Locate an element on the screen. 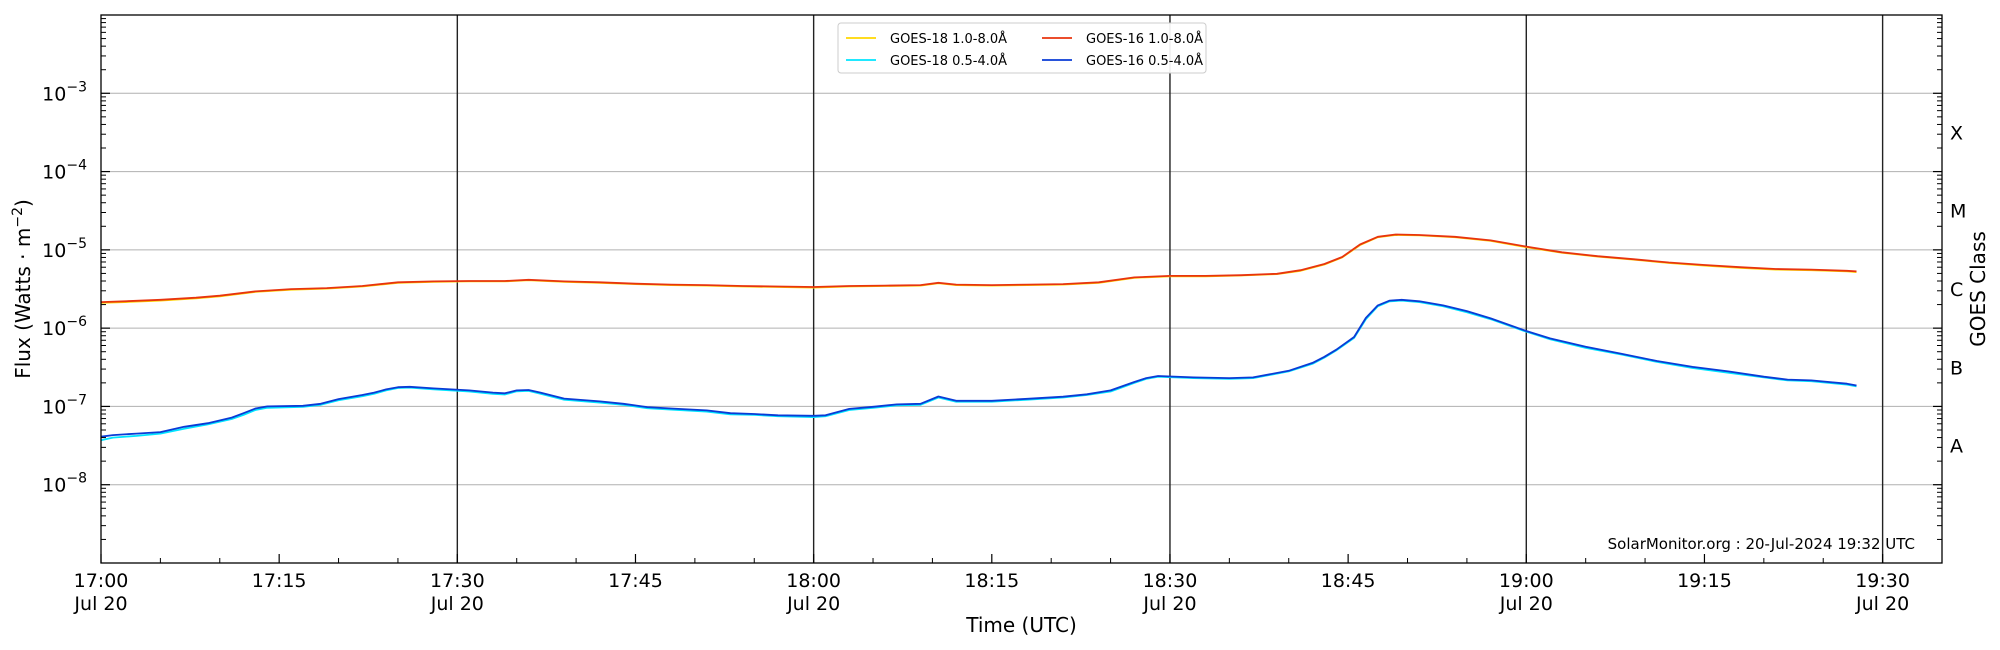  x-tick-time: 19:15 is located at coordinates (1704, 581).